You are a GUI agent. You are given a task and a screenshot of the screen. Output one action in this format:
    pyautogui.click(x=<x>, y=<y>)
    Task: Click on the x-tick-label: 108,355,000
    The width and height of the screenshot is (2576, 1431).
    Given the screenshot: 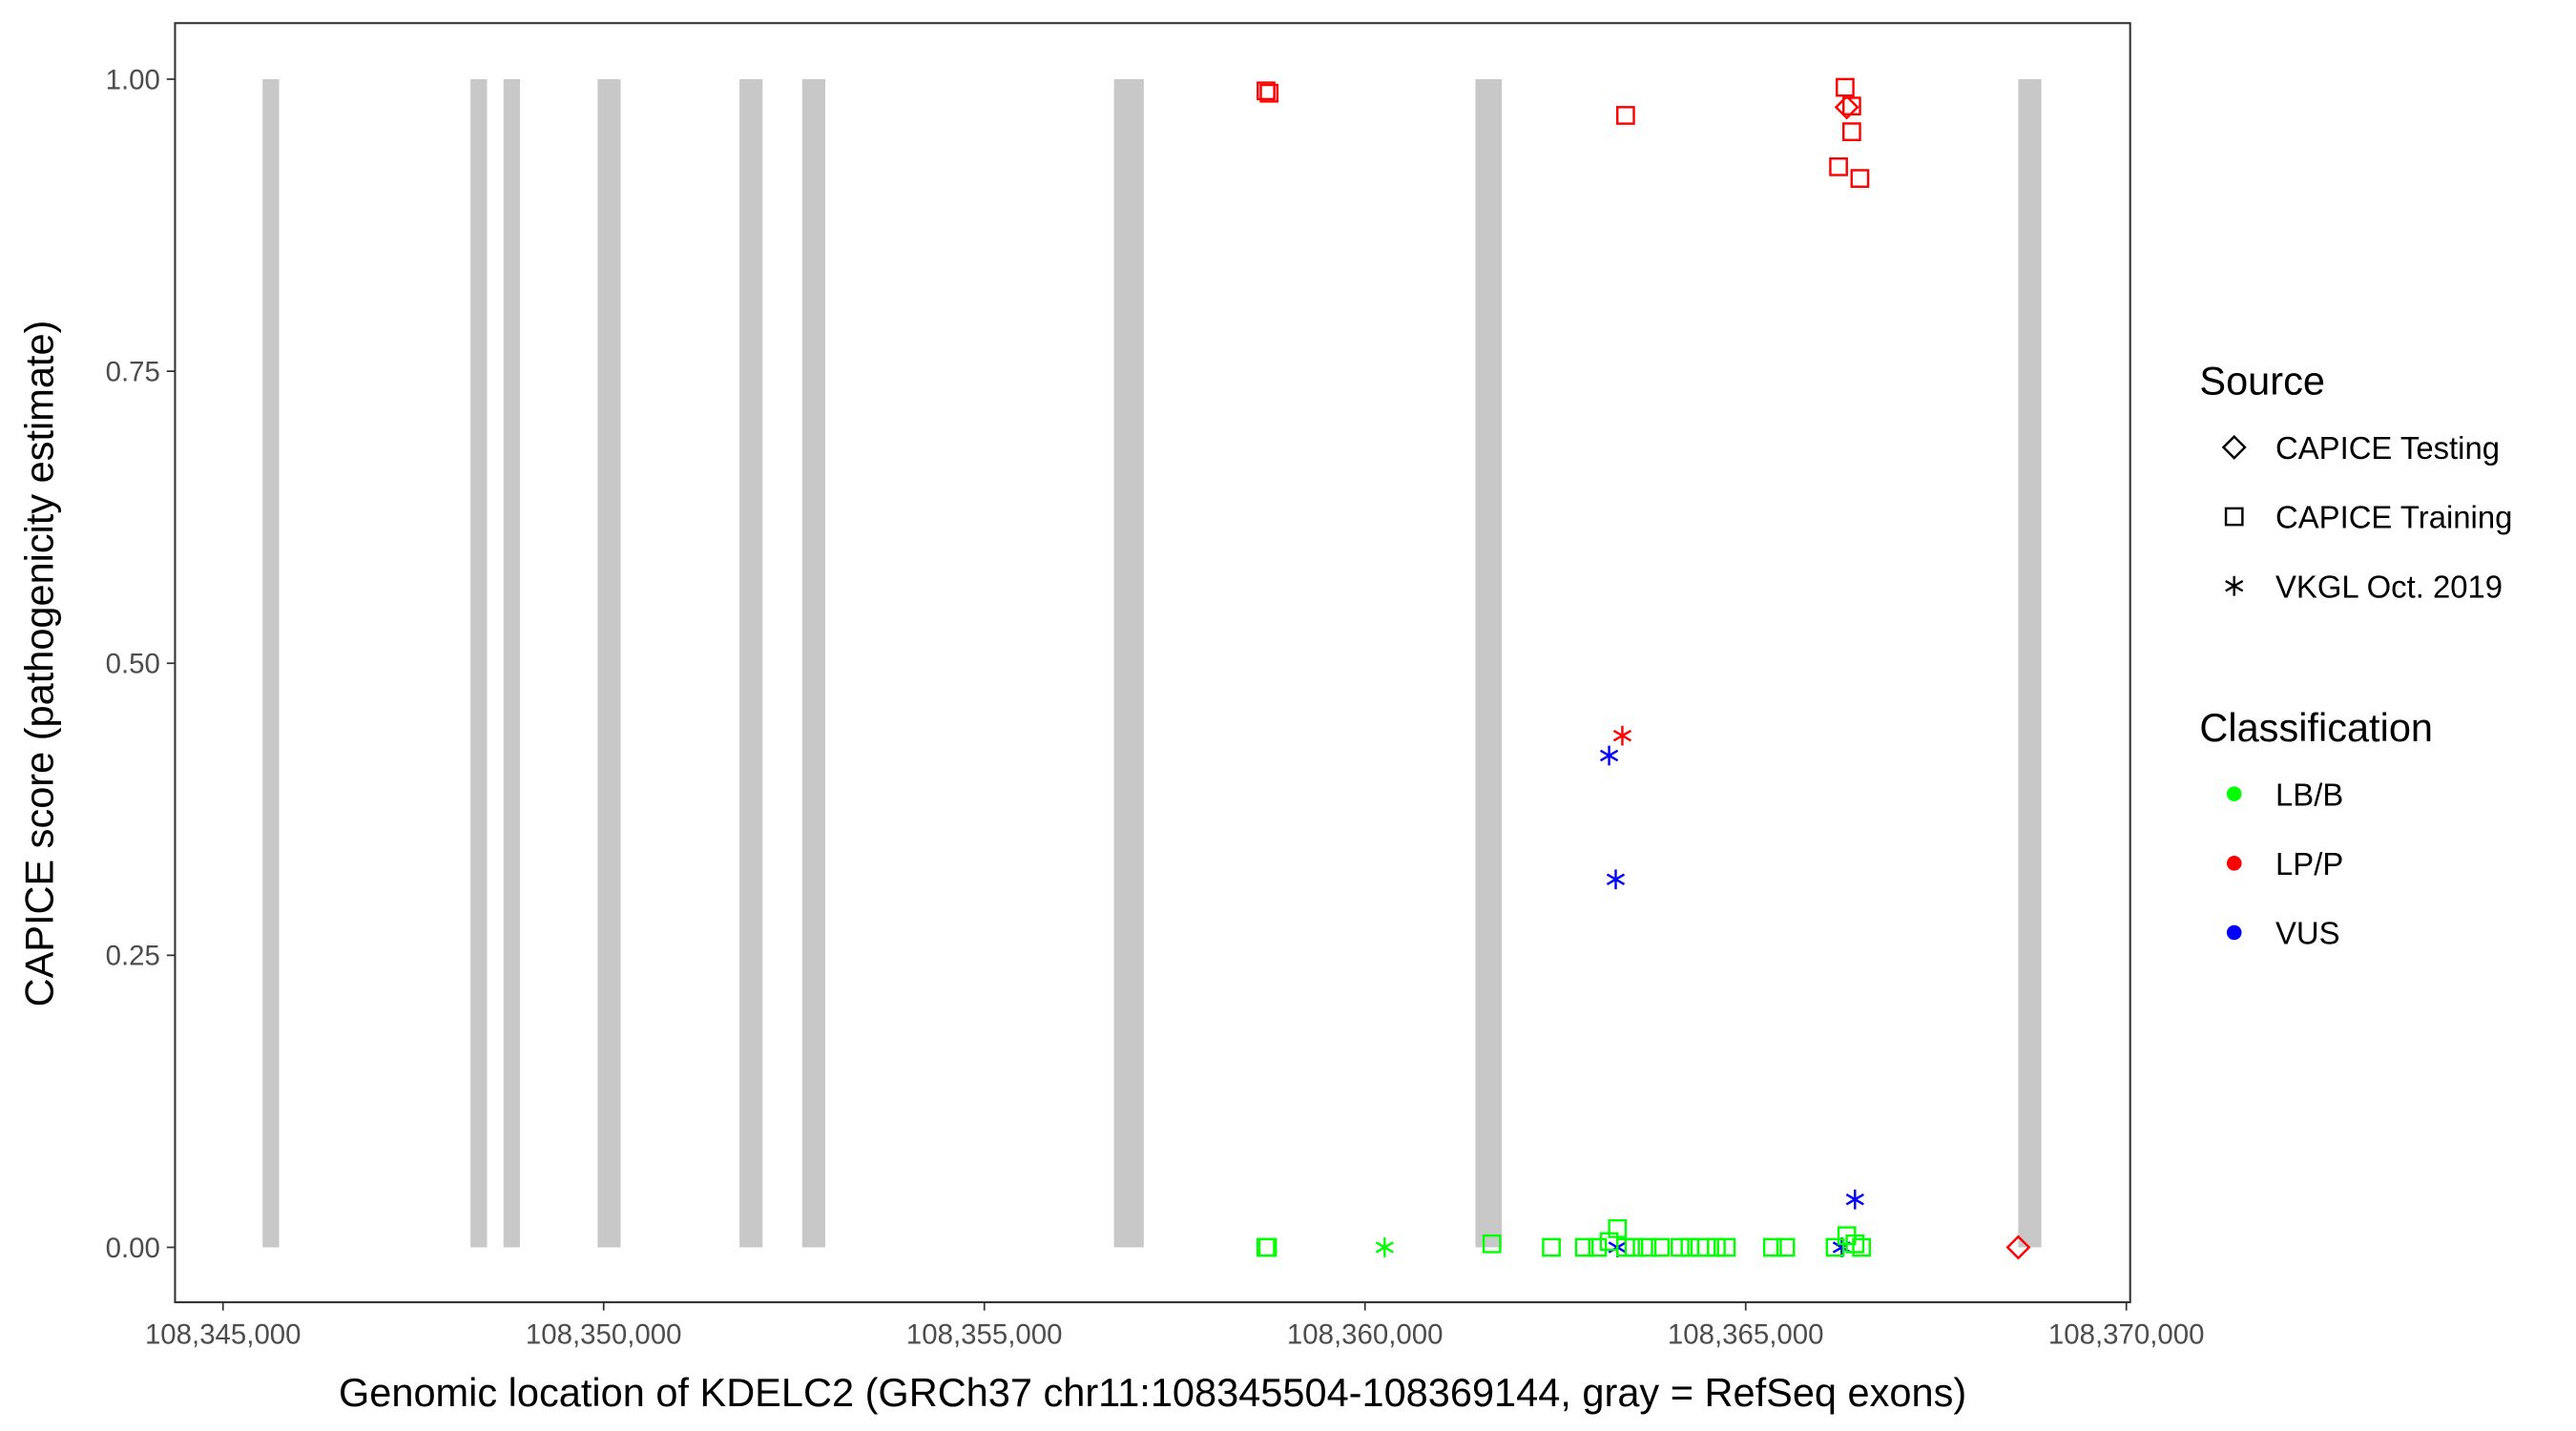 What is the action you would take?
    pyautogui.click(x=984, y=1334)
    